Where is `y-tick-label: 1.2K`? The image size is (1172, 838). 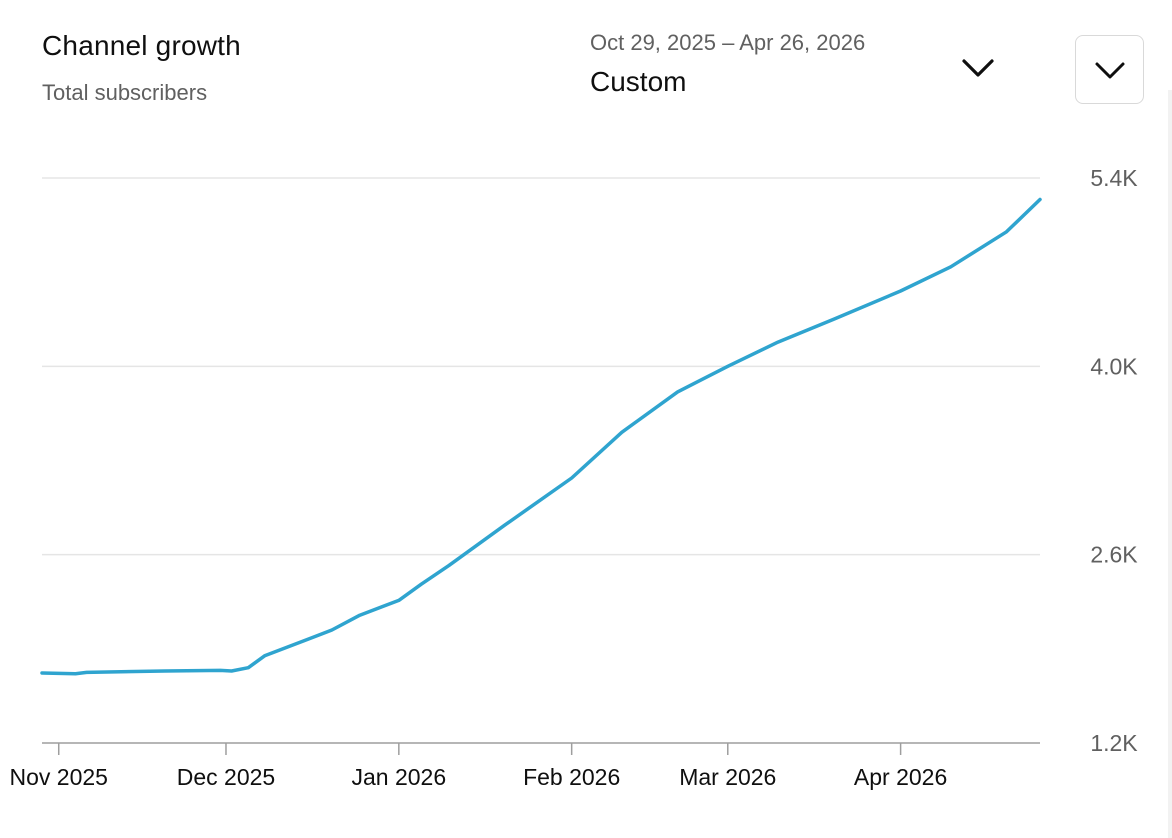
y-tick-label: 1.2K is located at coordinates (1114, 743).